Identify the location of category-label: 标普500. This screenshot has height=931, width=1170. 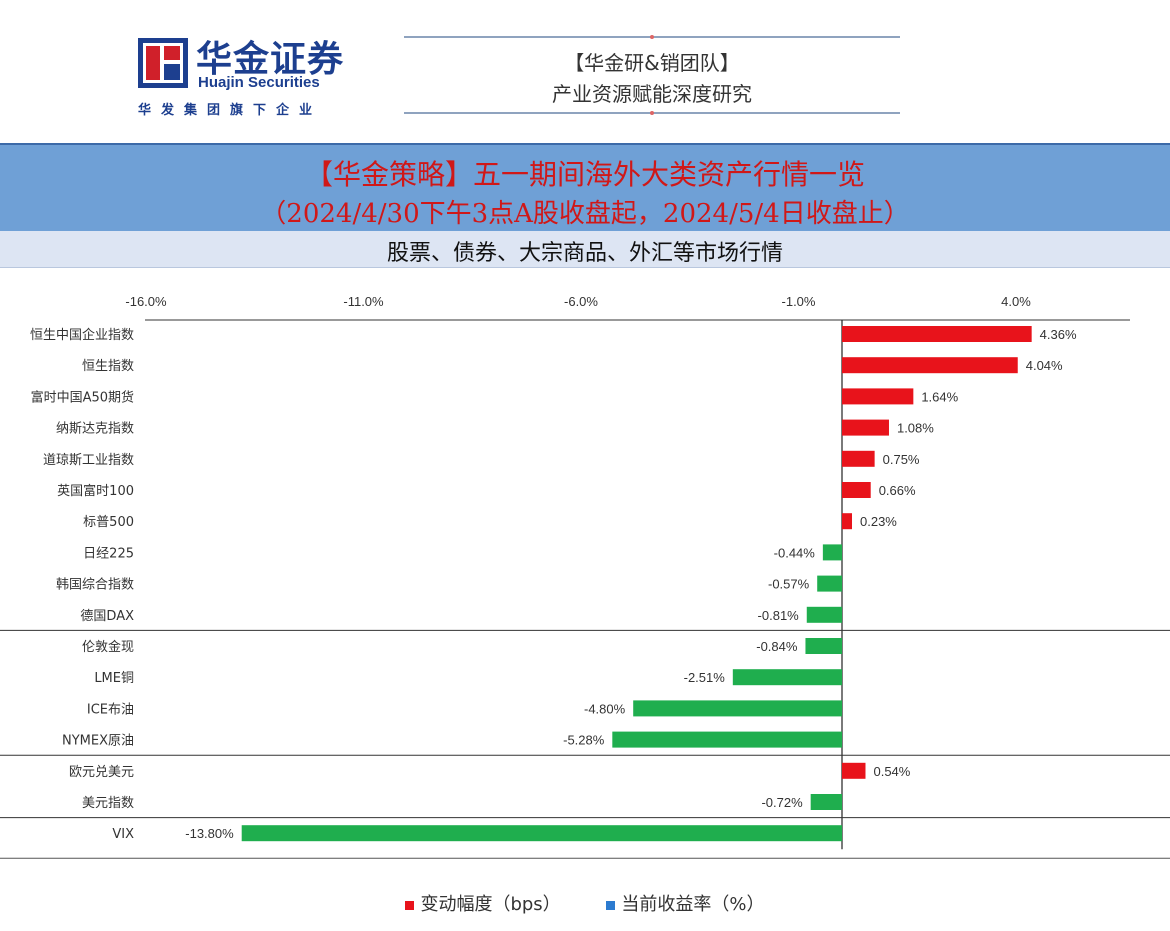
(108, 522).